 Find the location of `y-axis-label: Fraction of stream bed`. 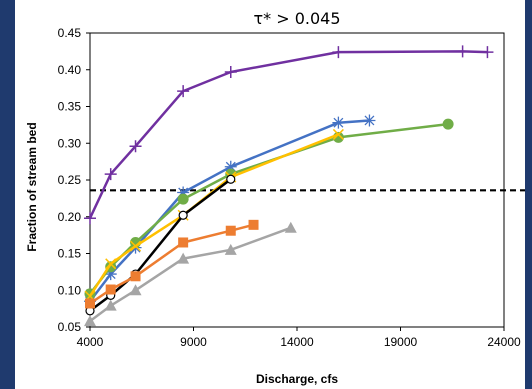

y-axis-label: Fraction of stream bed is located at coordinates (32, 186).